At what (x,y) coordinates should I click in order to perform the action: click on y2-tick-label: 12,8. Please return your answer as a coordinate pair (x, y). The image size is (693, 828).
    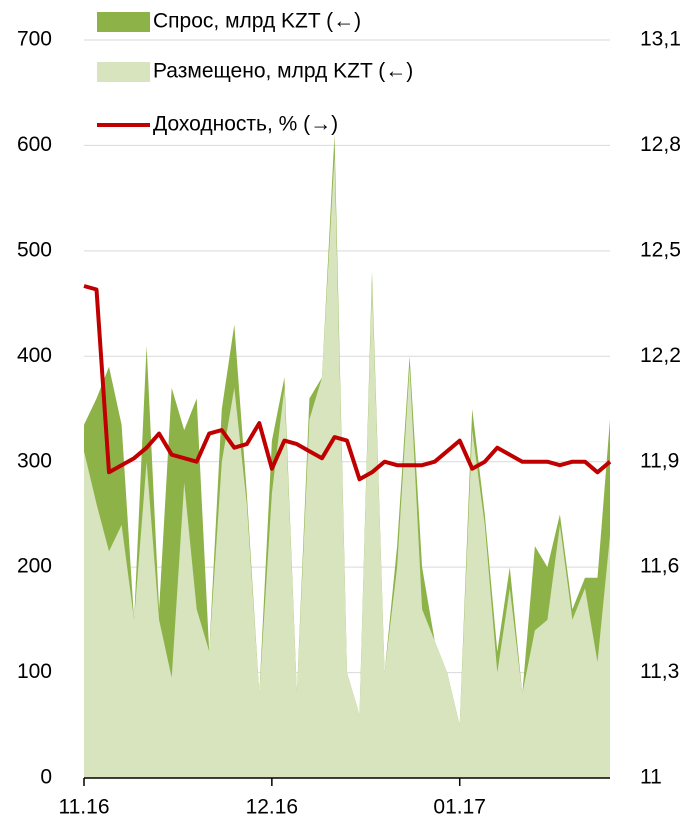
    Looking at the image, I should click on (660, 144).